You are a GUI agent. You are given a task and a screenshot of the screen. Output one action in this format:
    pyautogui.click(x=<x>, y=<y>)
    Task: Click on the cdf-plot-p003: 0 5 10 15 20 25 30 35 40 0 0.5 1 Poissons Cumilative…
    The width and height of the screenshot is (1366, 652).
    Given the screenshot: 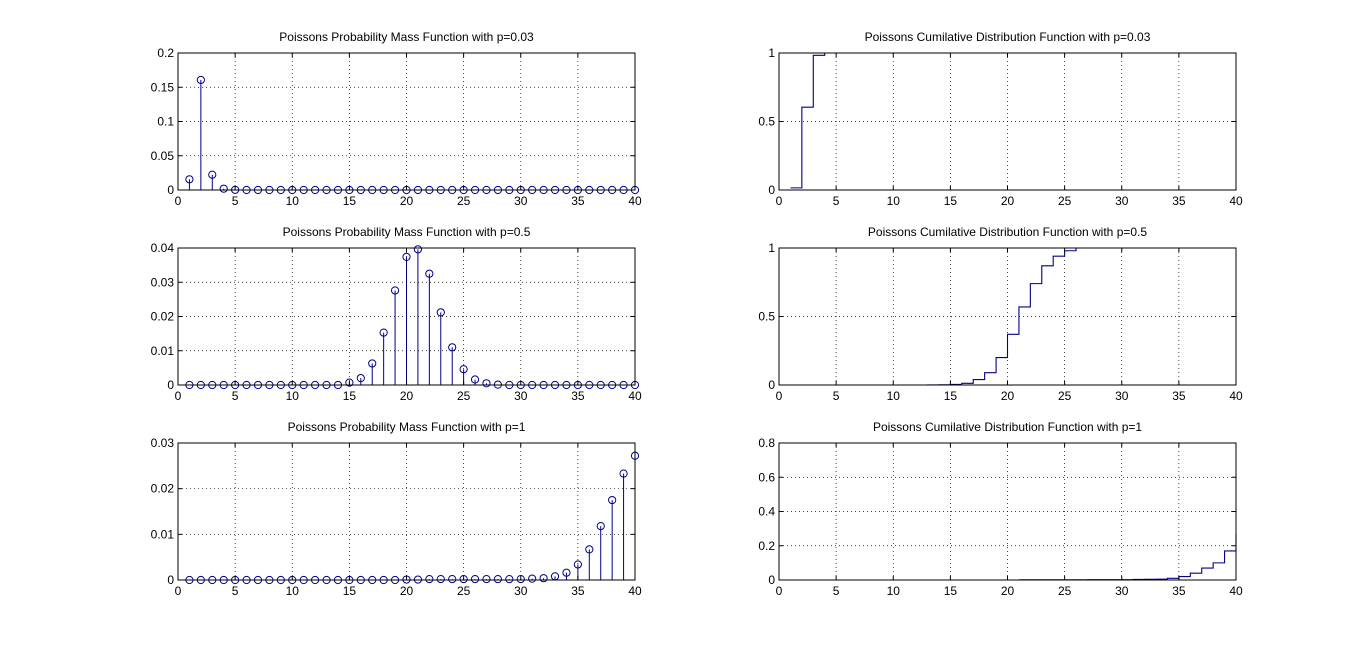 What is the action you would take?
    pyautogui.click(x=1000, y=119)
    